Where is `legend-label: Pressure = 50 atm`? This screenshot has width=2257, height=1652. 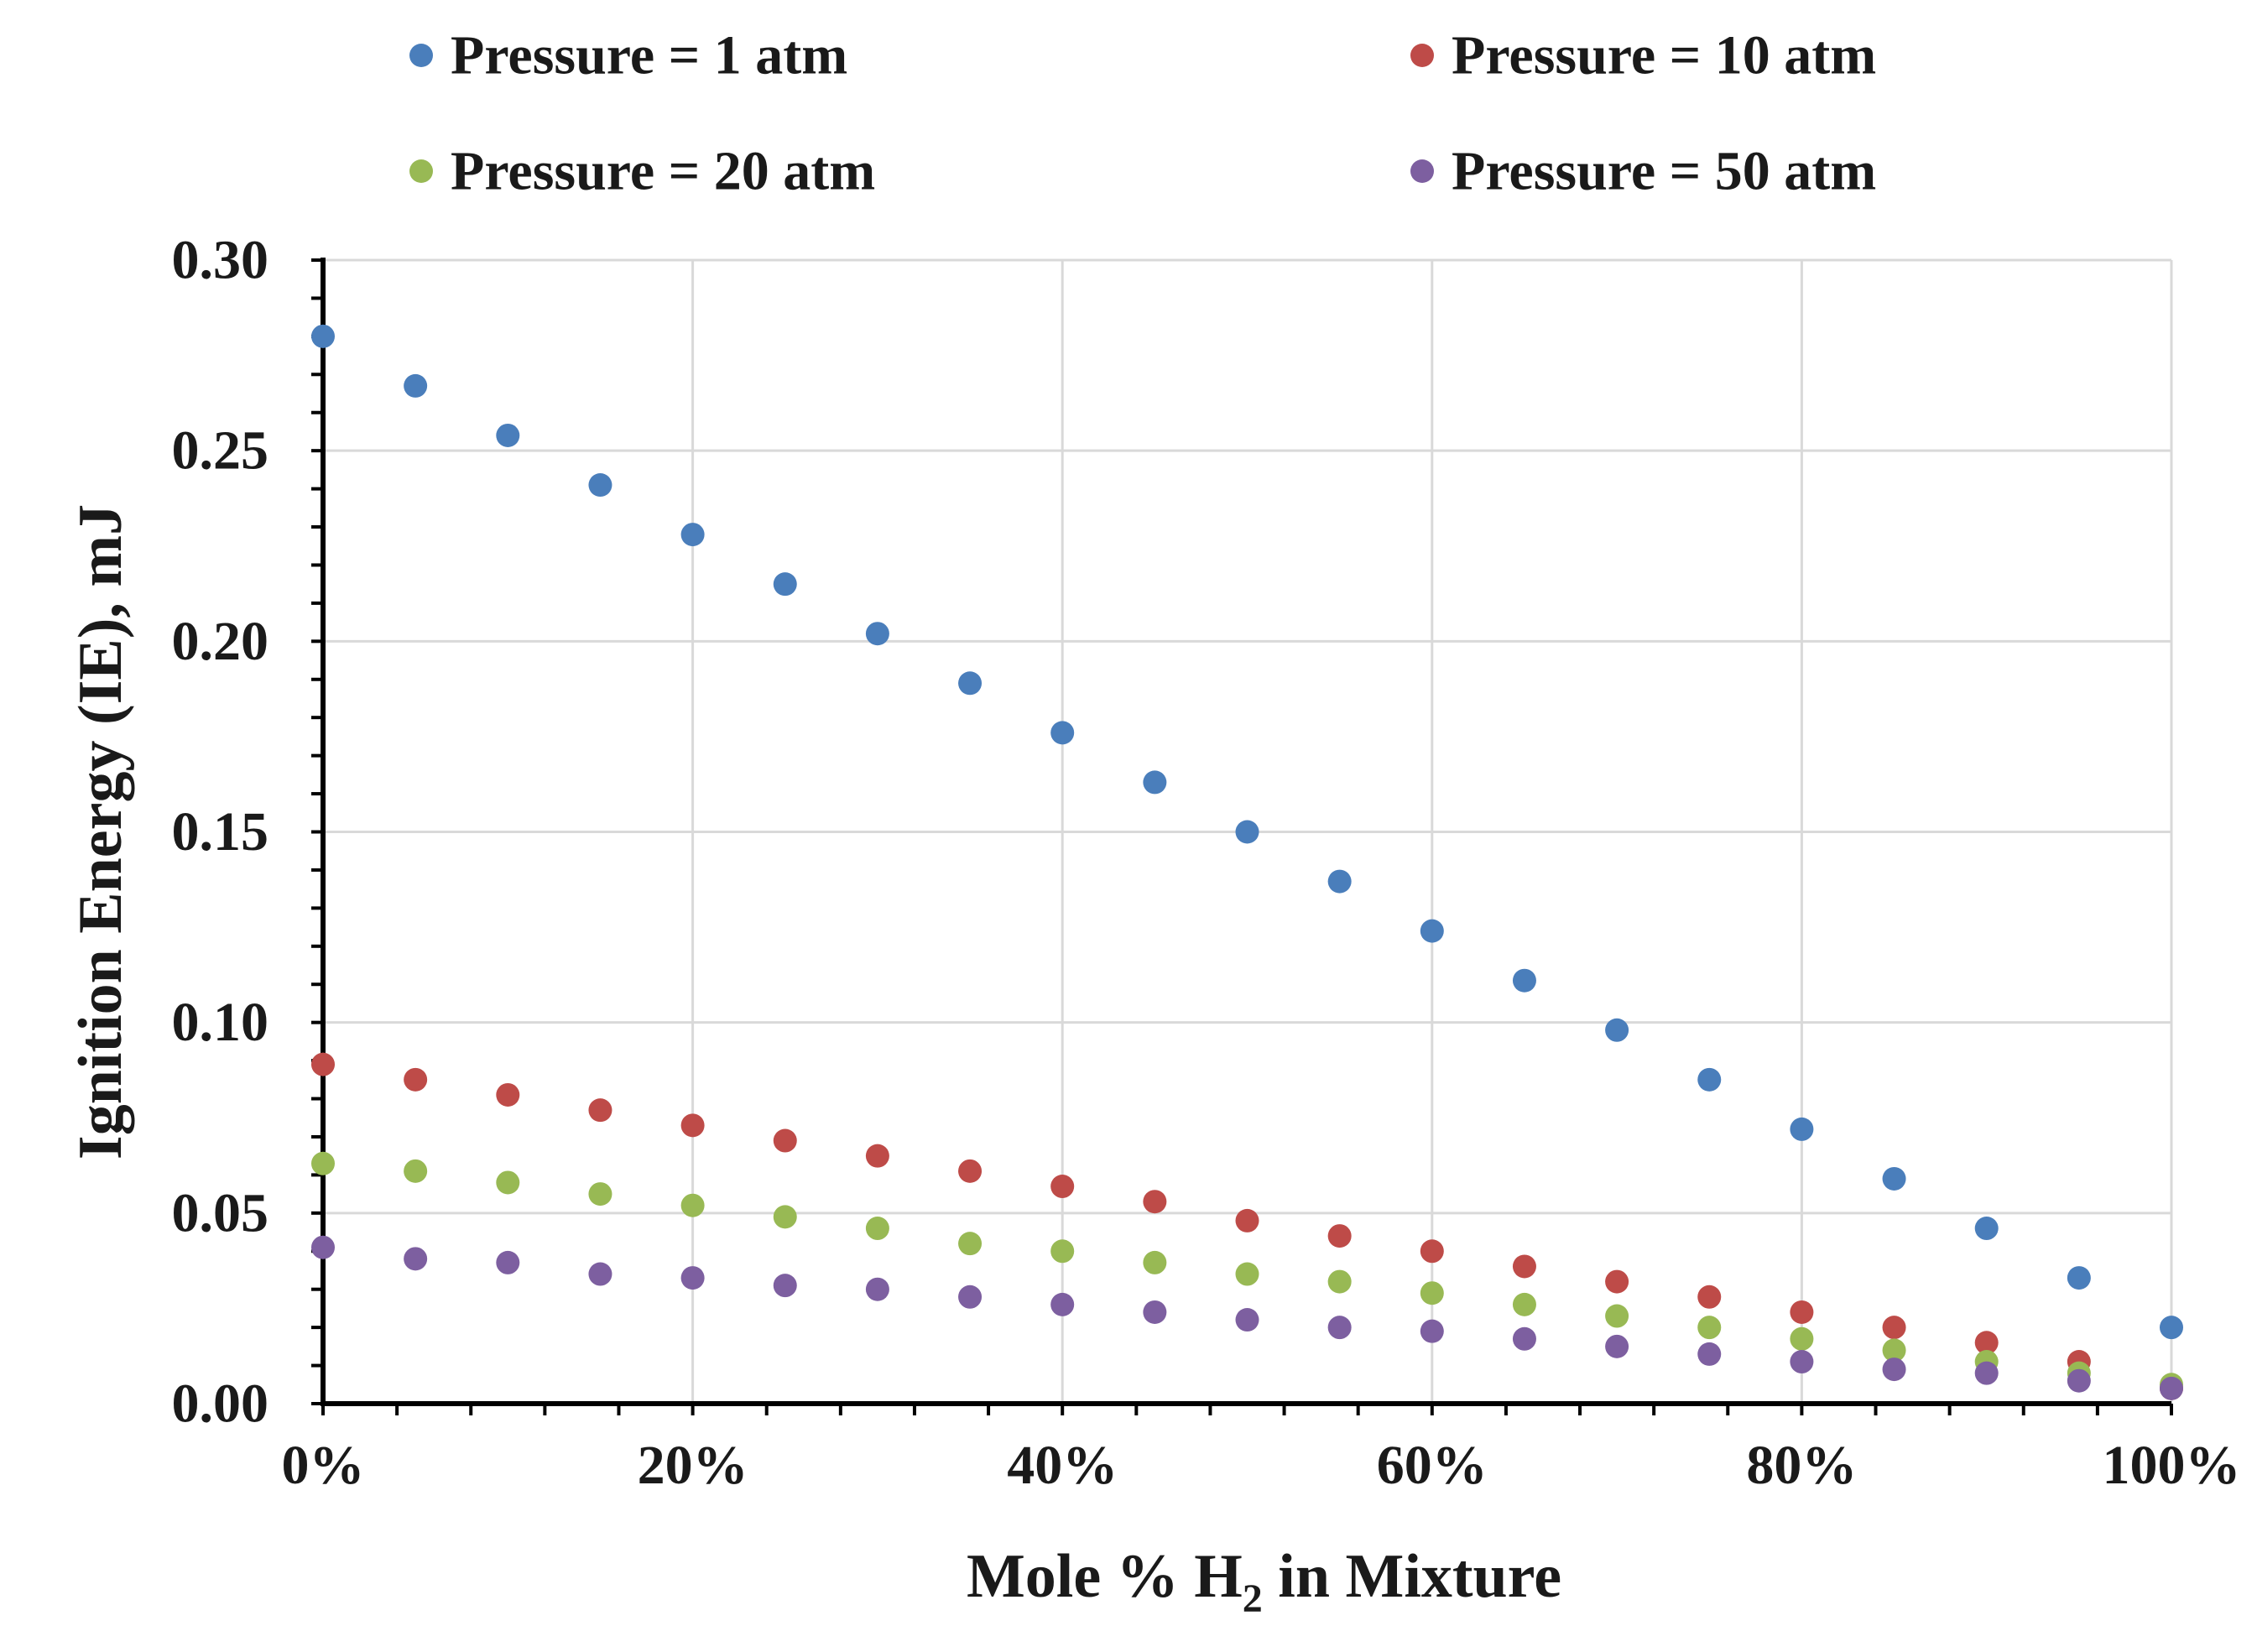
legend-label: Pressure = 50 atm is located at coordinates (1664, 172).